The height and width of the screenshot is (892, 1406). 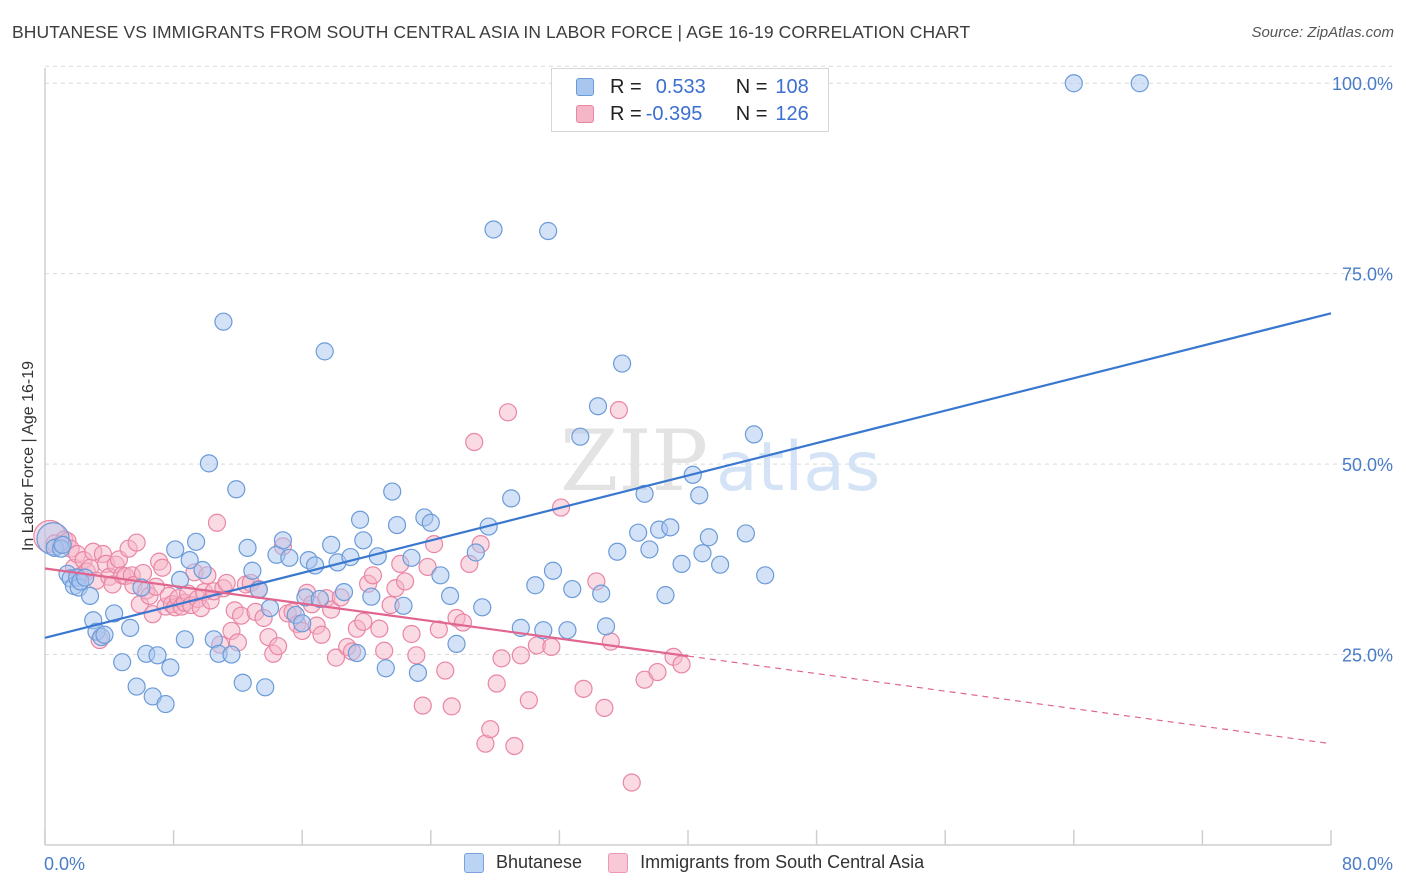 I want to click on y-tick-label: 25.0%, so click(x=1367, y=656).